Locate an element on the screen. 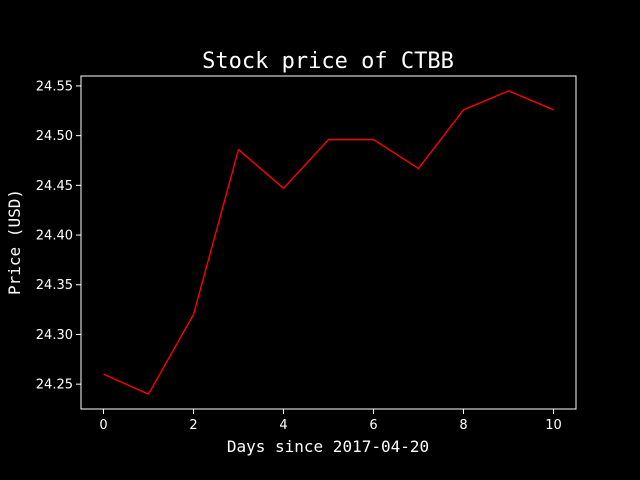 The width and height of the screenshot is (640, 480). y-tick-label: 24.55 is located at coordinates (54, 86).